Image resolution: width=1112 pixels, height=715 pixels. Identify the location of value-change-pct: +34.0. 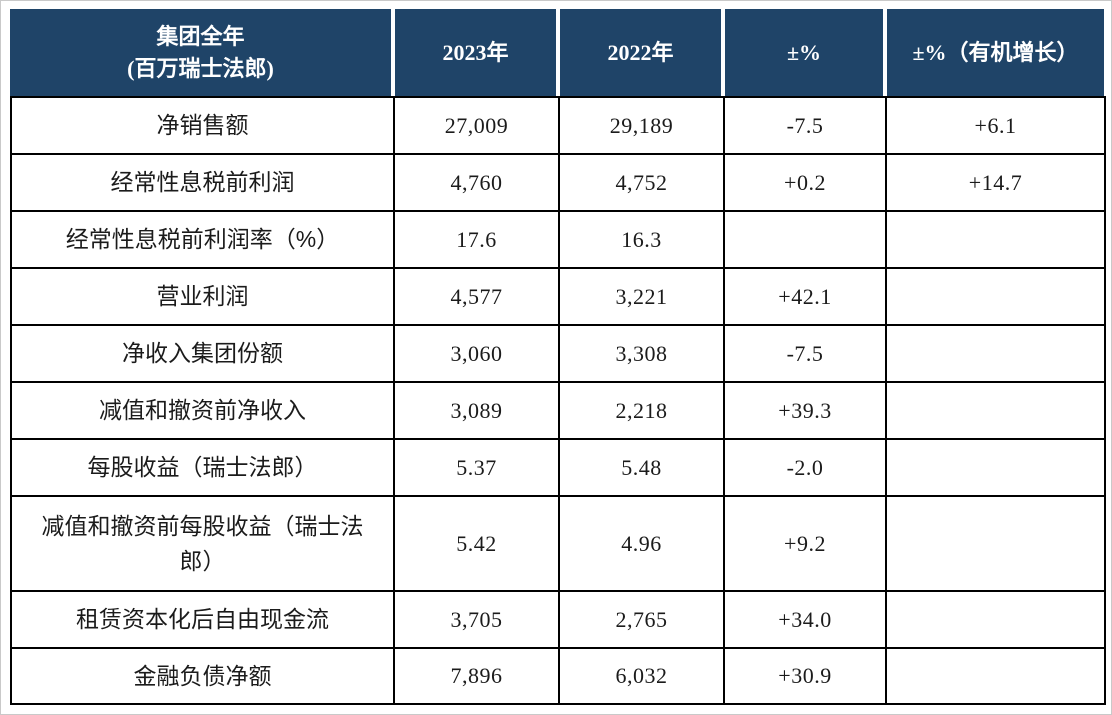
(805, 619).